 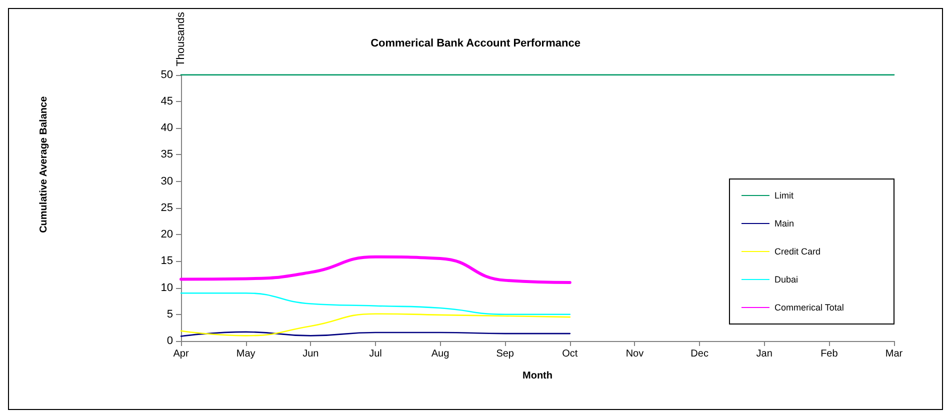 I want to click on y-tick-label: 15, so click(x=166, y=261).